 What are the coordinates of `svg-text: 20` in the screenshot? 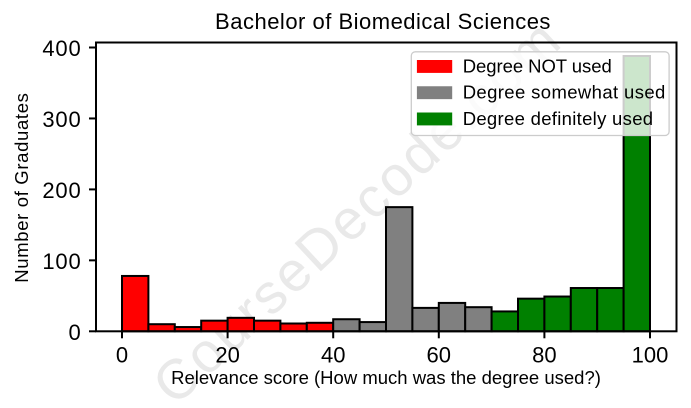 It's located at (227, 355).